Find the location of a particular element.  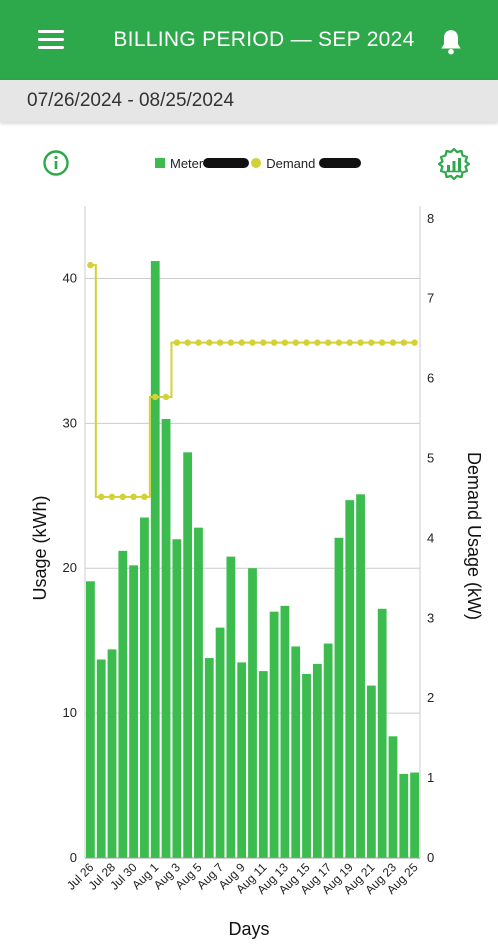

y-tick-label: 30 is located at coordinates (70, 422).